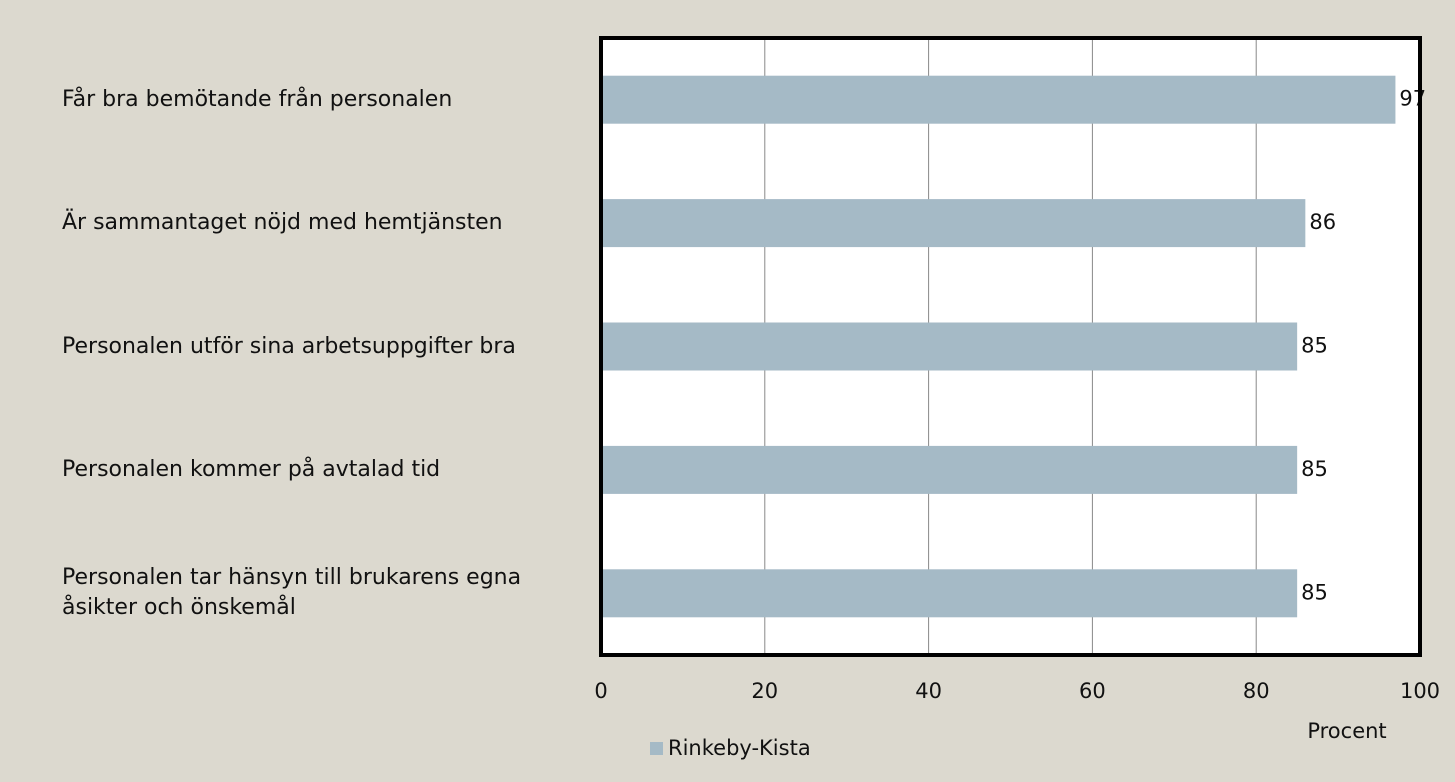 This screenshot has height=782, width=1455. Describe the element at coordinates (257, 99) in the screenshot. I see `y-tick-label: Får bra bemötande från personalen` at that location.